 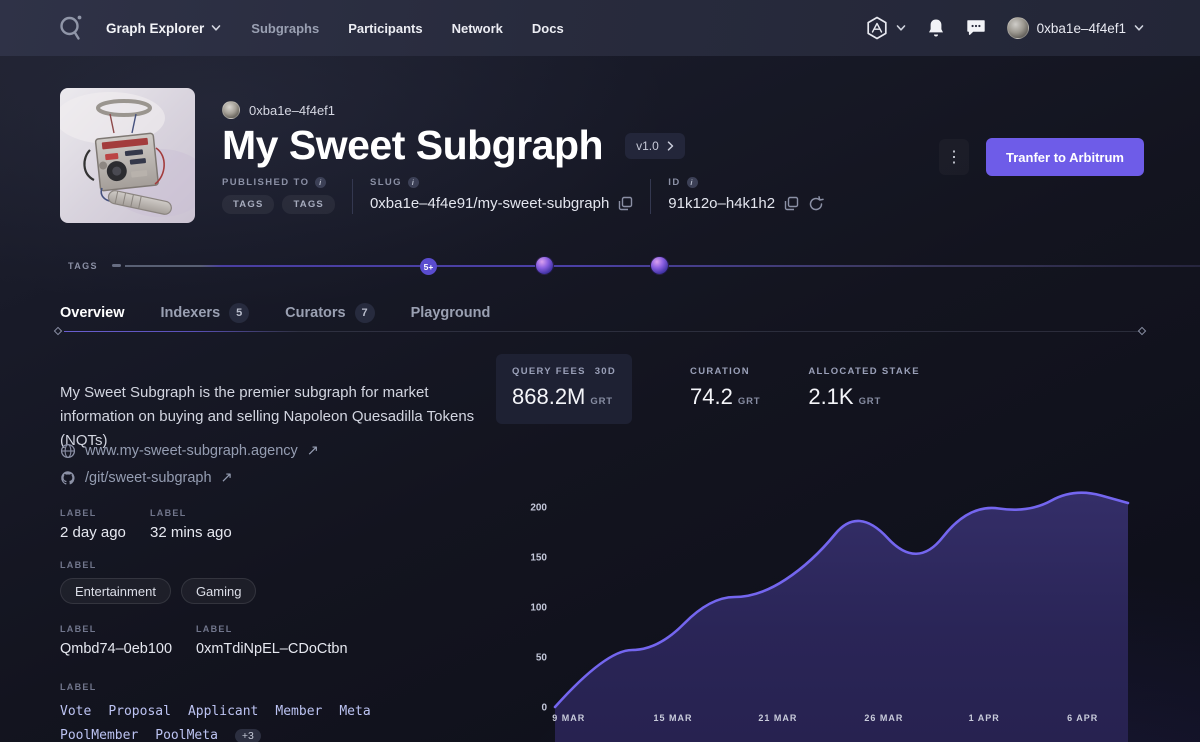 I want to click on entity-link-proposal: Proposal, so click(x=139, y=711).